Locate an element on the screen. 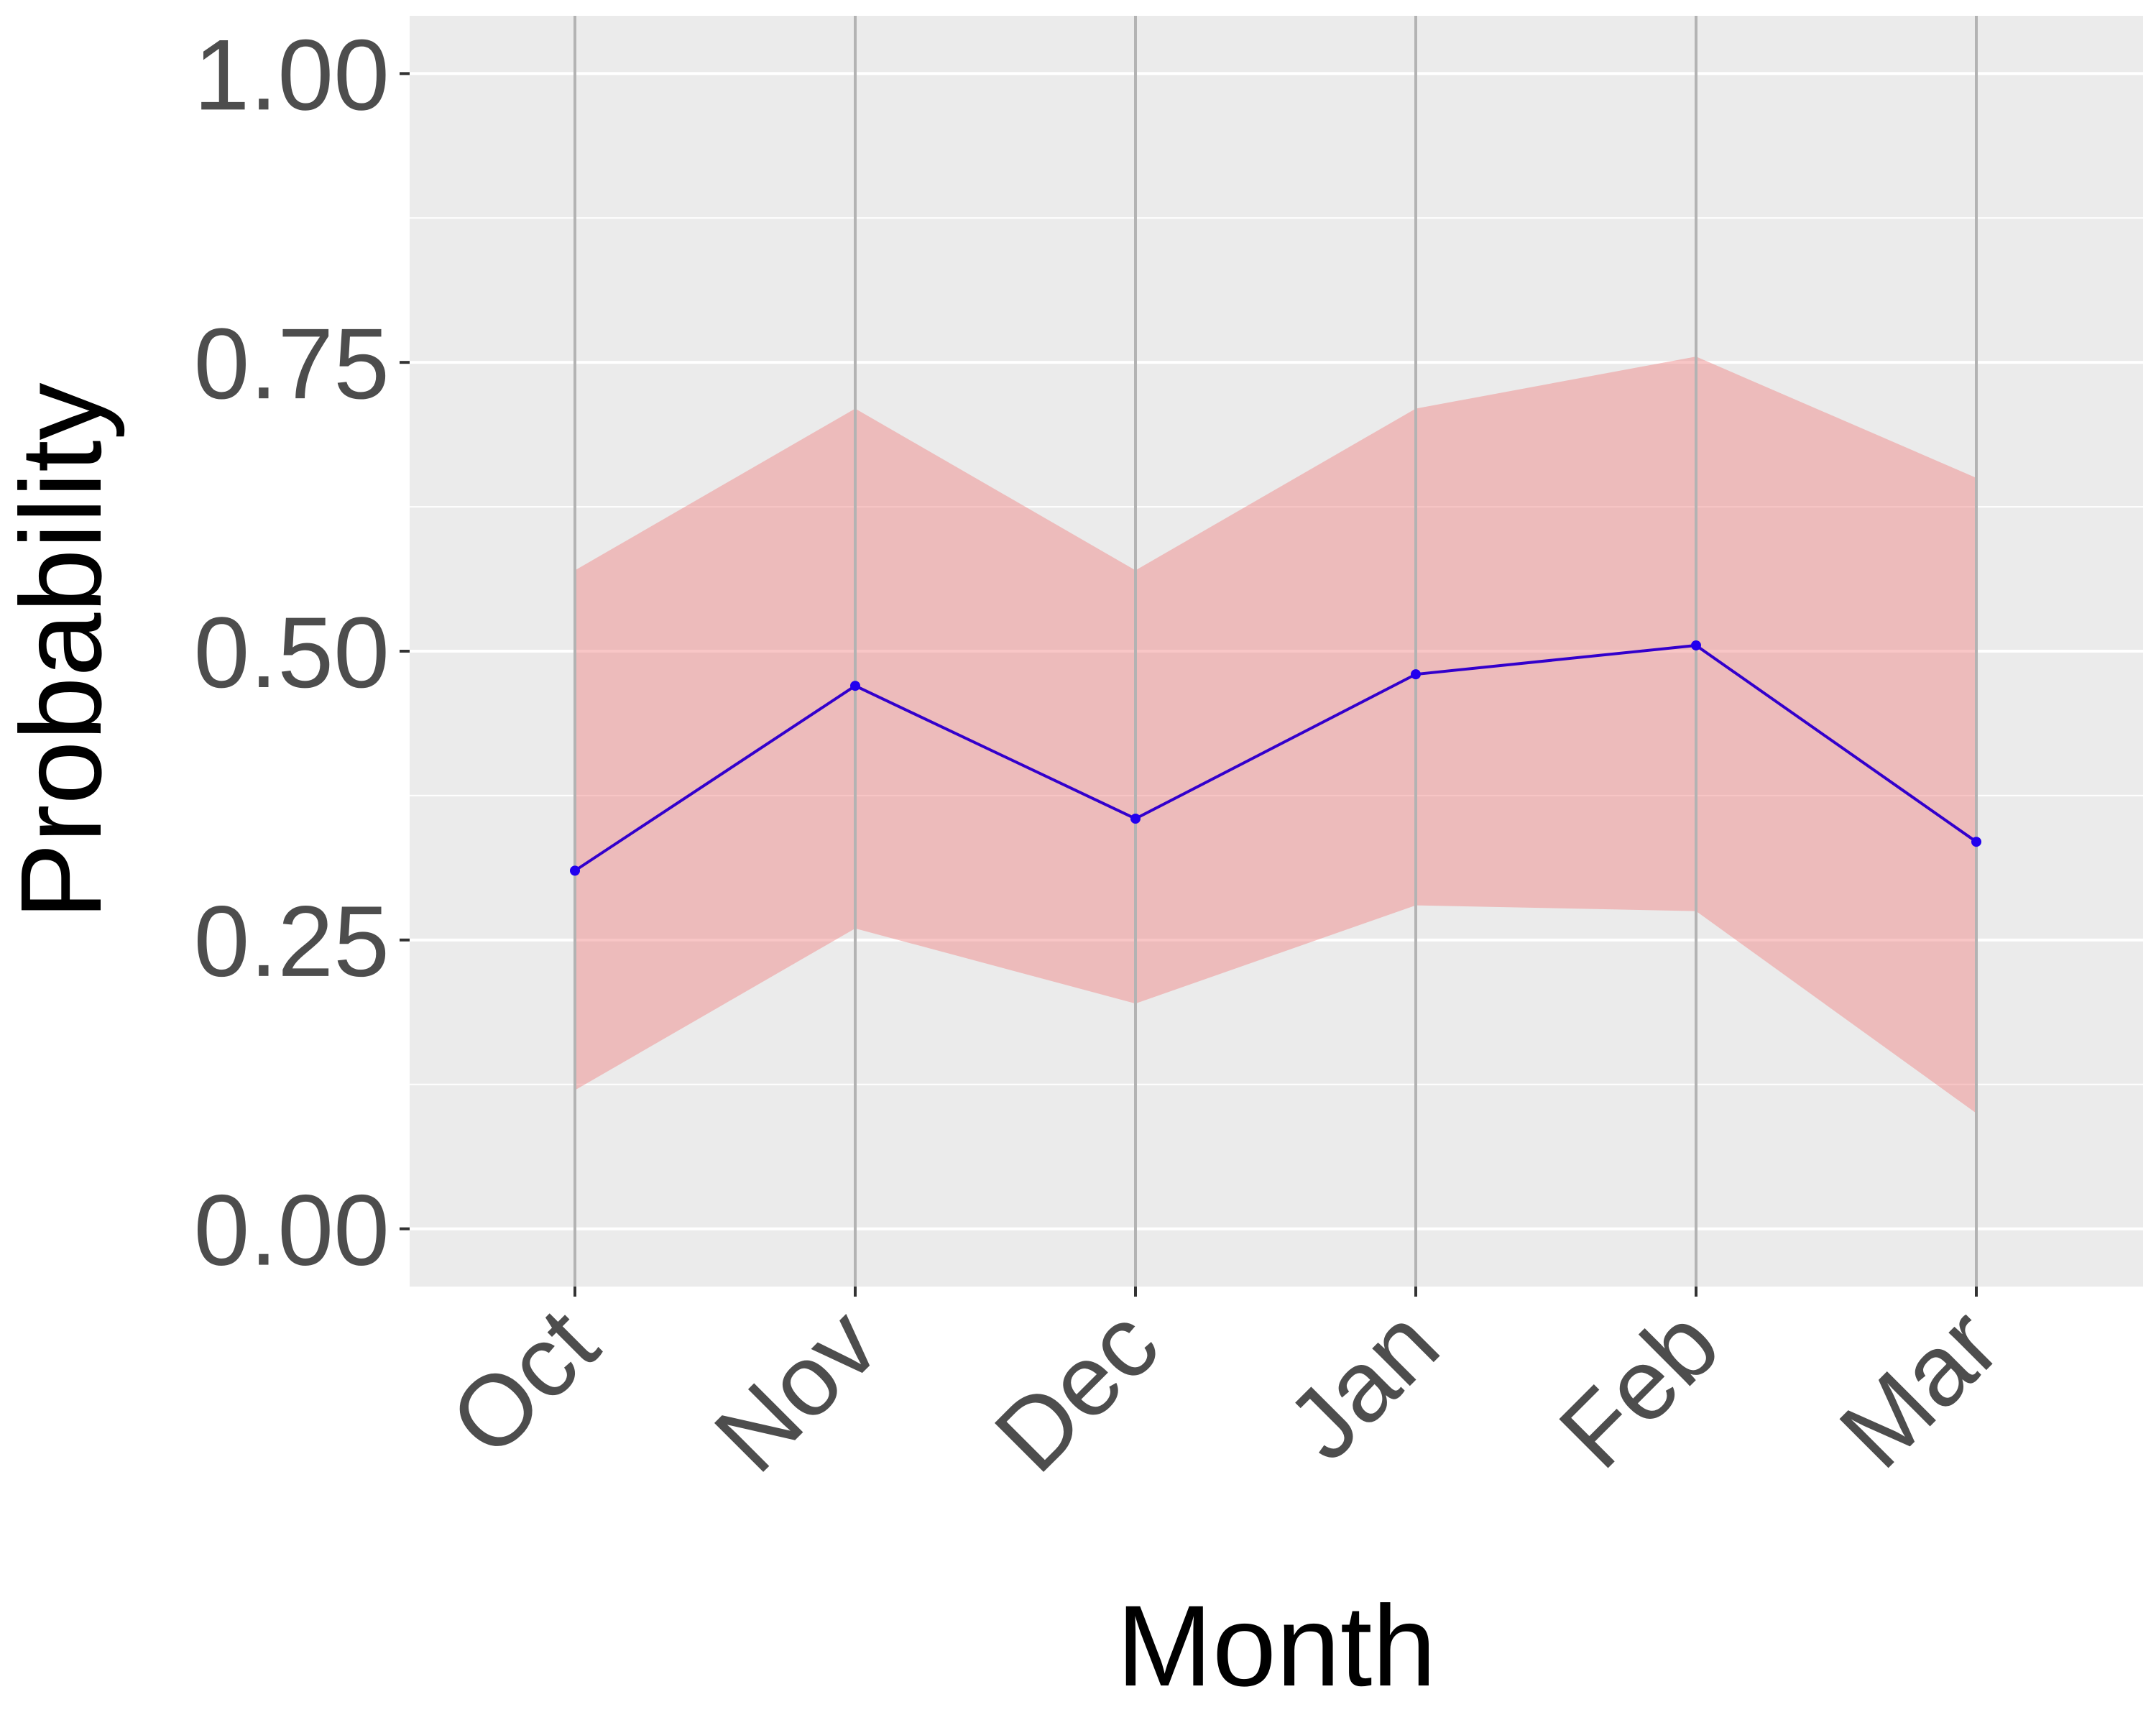 The width and height of the screenshot is (2156, 1725). y-tick-label: 0.50 is located at coordinates (292, 652).